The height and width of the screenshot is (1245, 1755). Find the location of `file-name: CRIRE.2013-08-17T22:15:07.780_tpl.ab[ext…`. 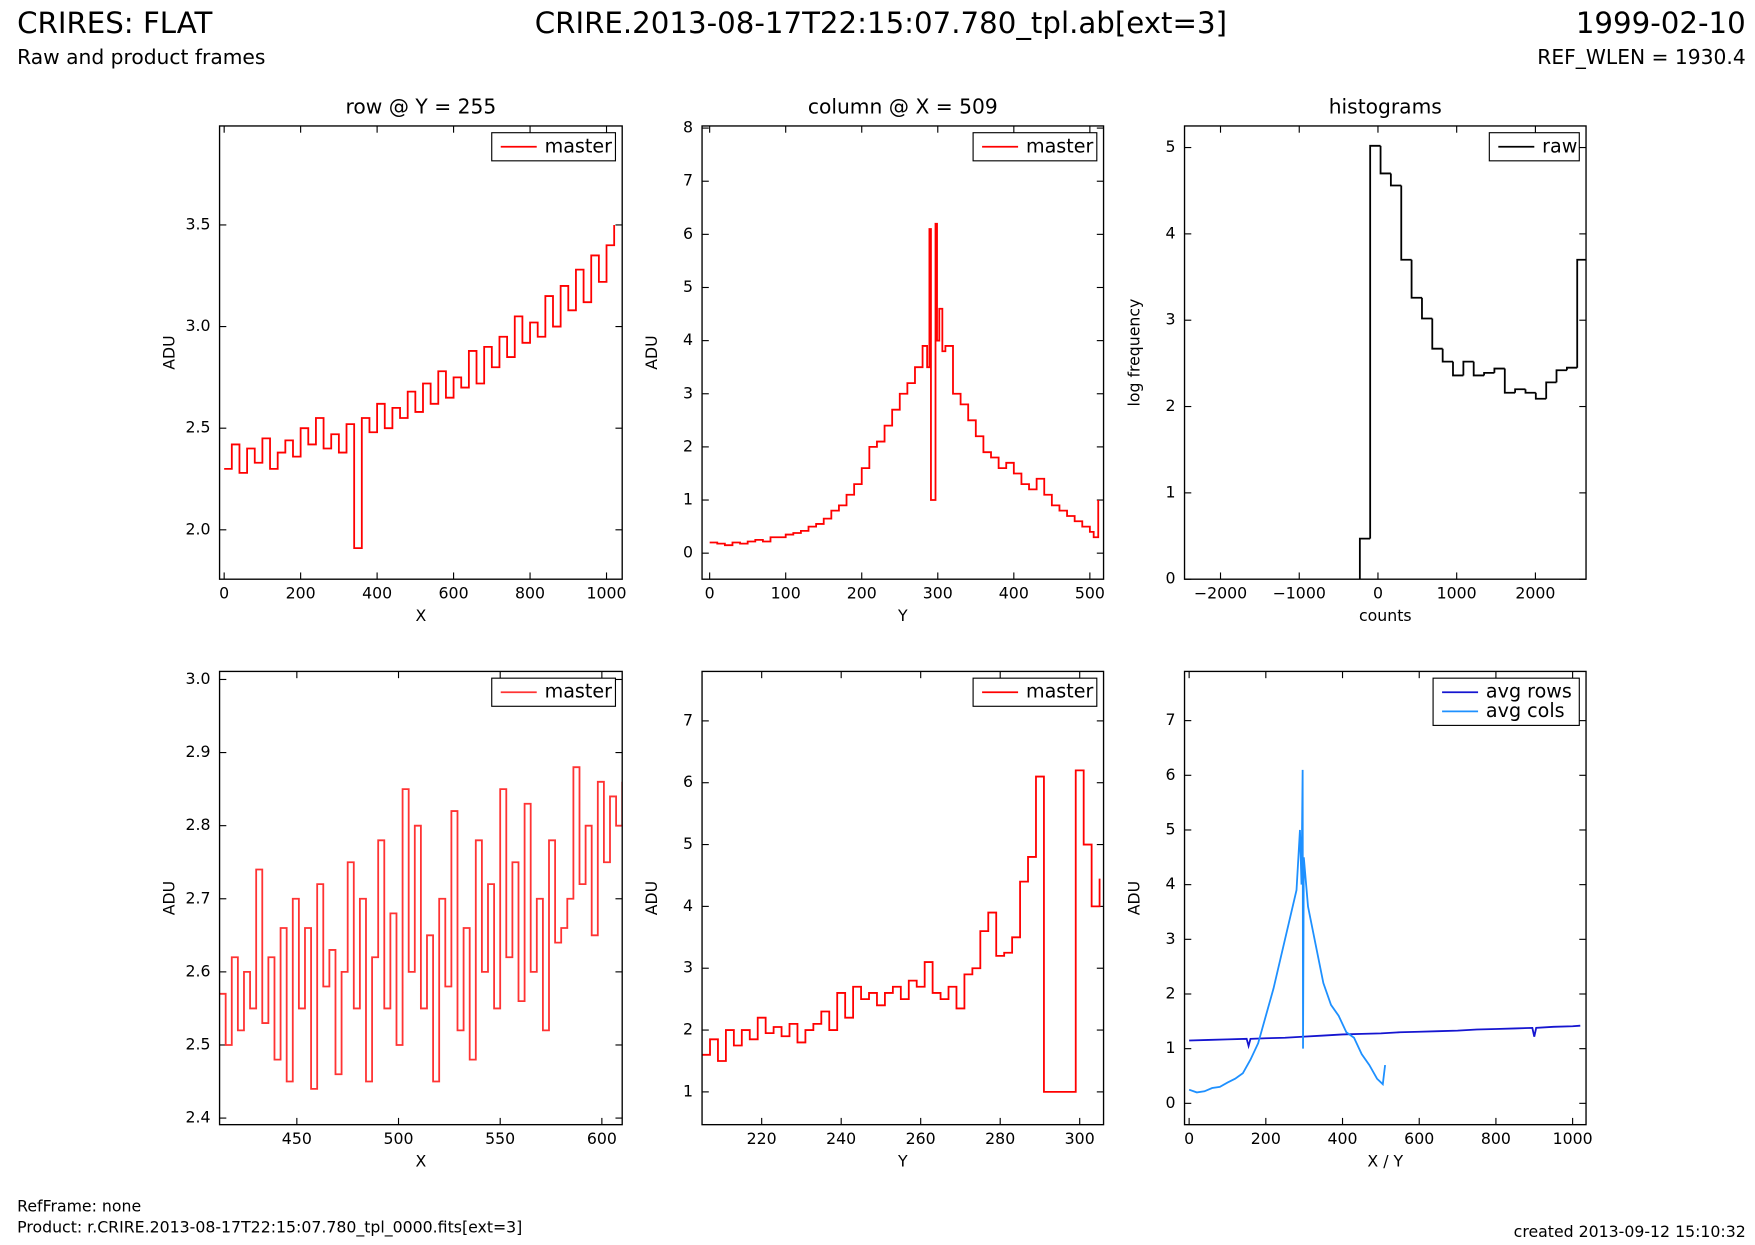

file-name: CRIRE.2013-08-17T22:15:07.780_tpl.ab[ext… is located at coordinates (881, 23).